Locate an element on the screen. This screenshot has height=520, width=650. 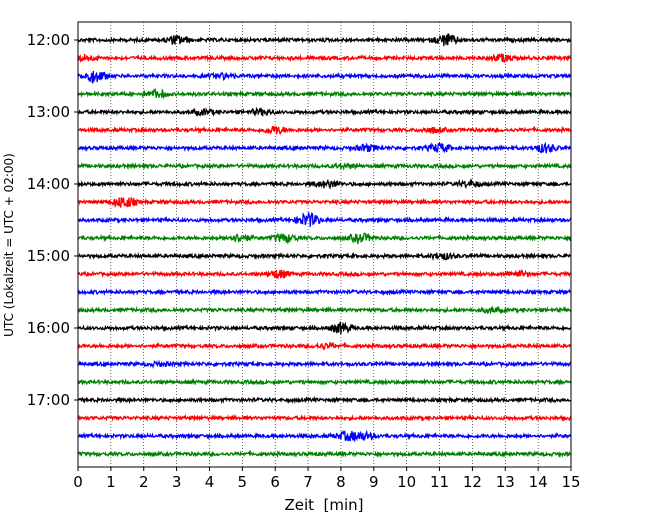
x-tick-label: 1 is located at coordinates (111, 482).